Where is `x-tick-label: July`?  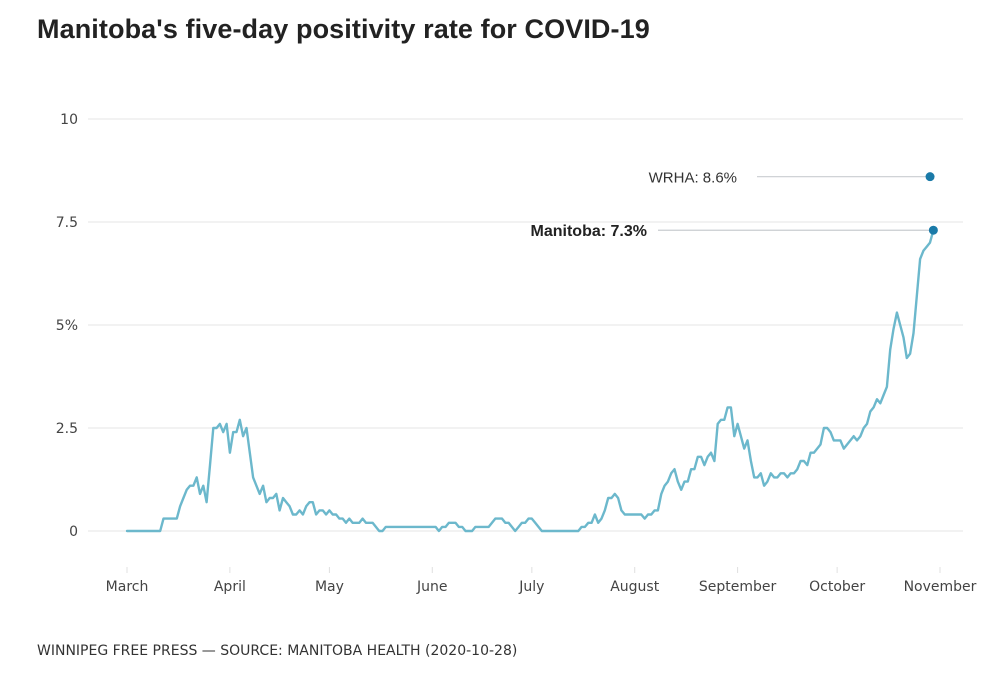
x-tick-label: July is located at coordinates (531, 587).